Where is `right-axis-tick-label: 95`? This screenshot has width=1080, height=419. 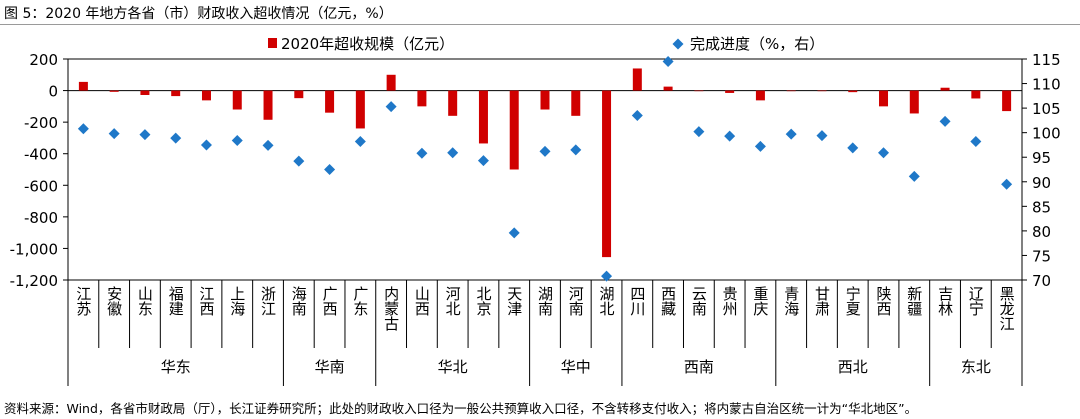
right-axis-tick-label: 95 is located at coordinates (1041, 158).